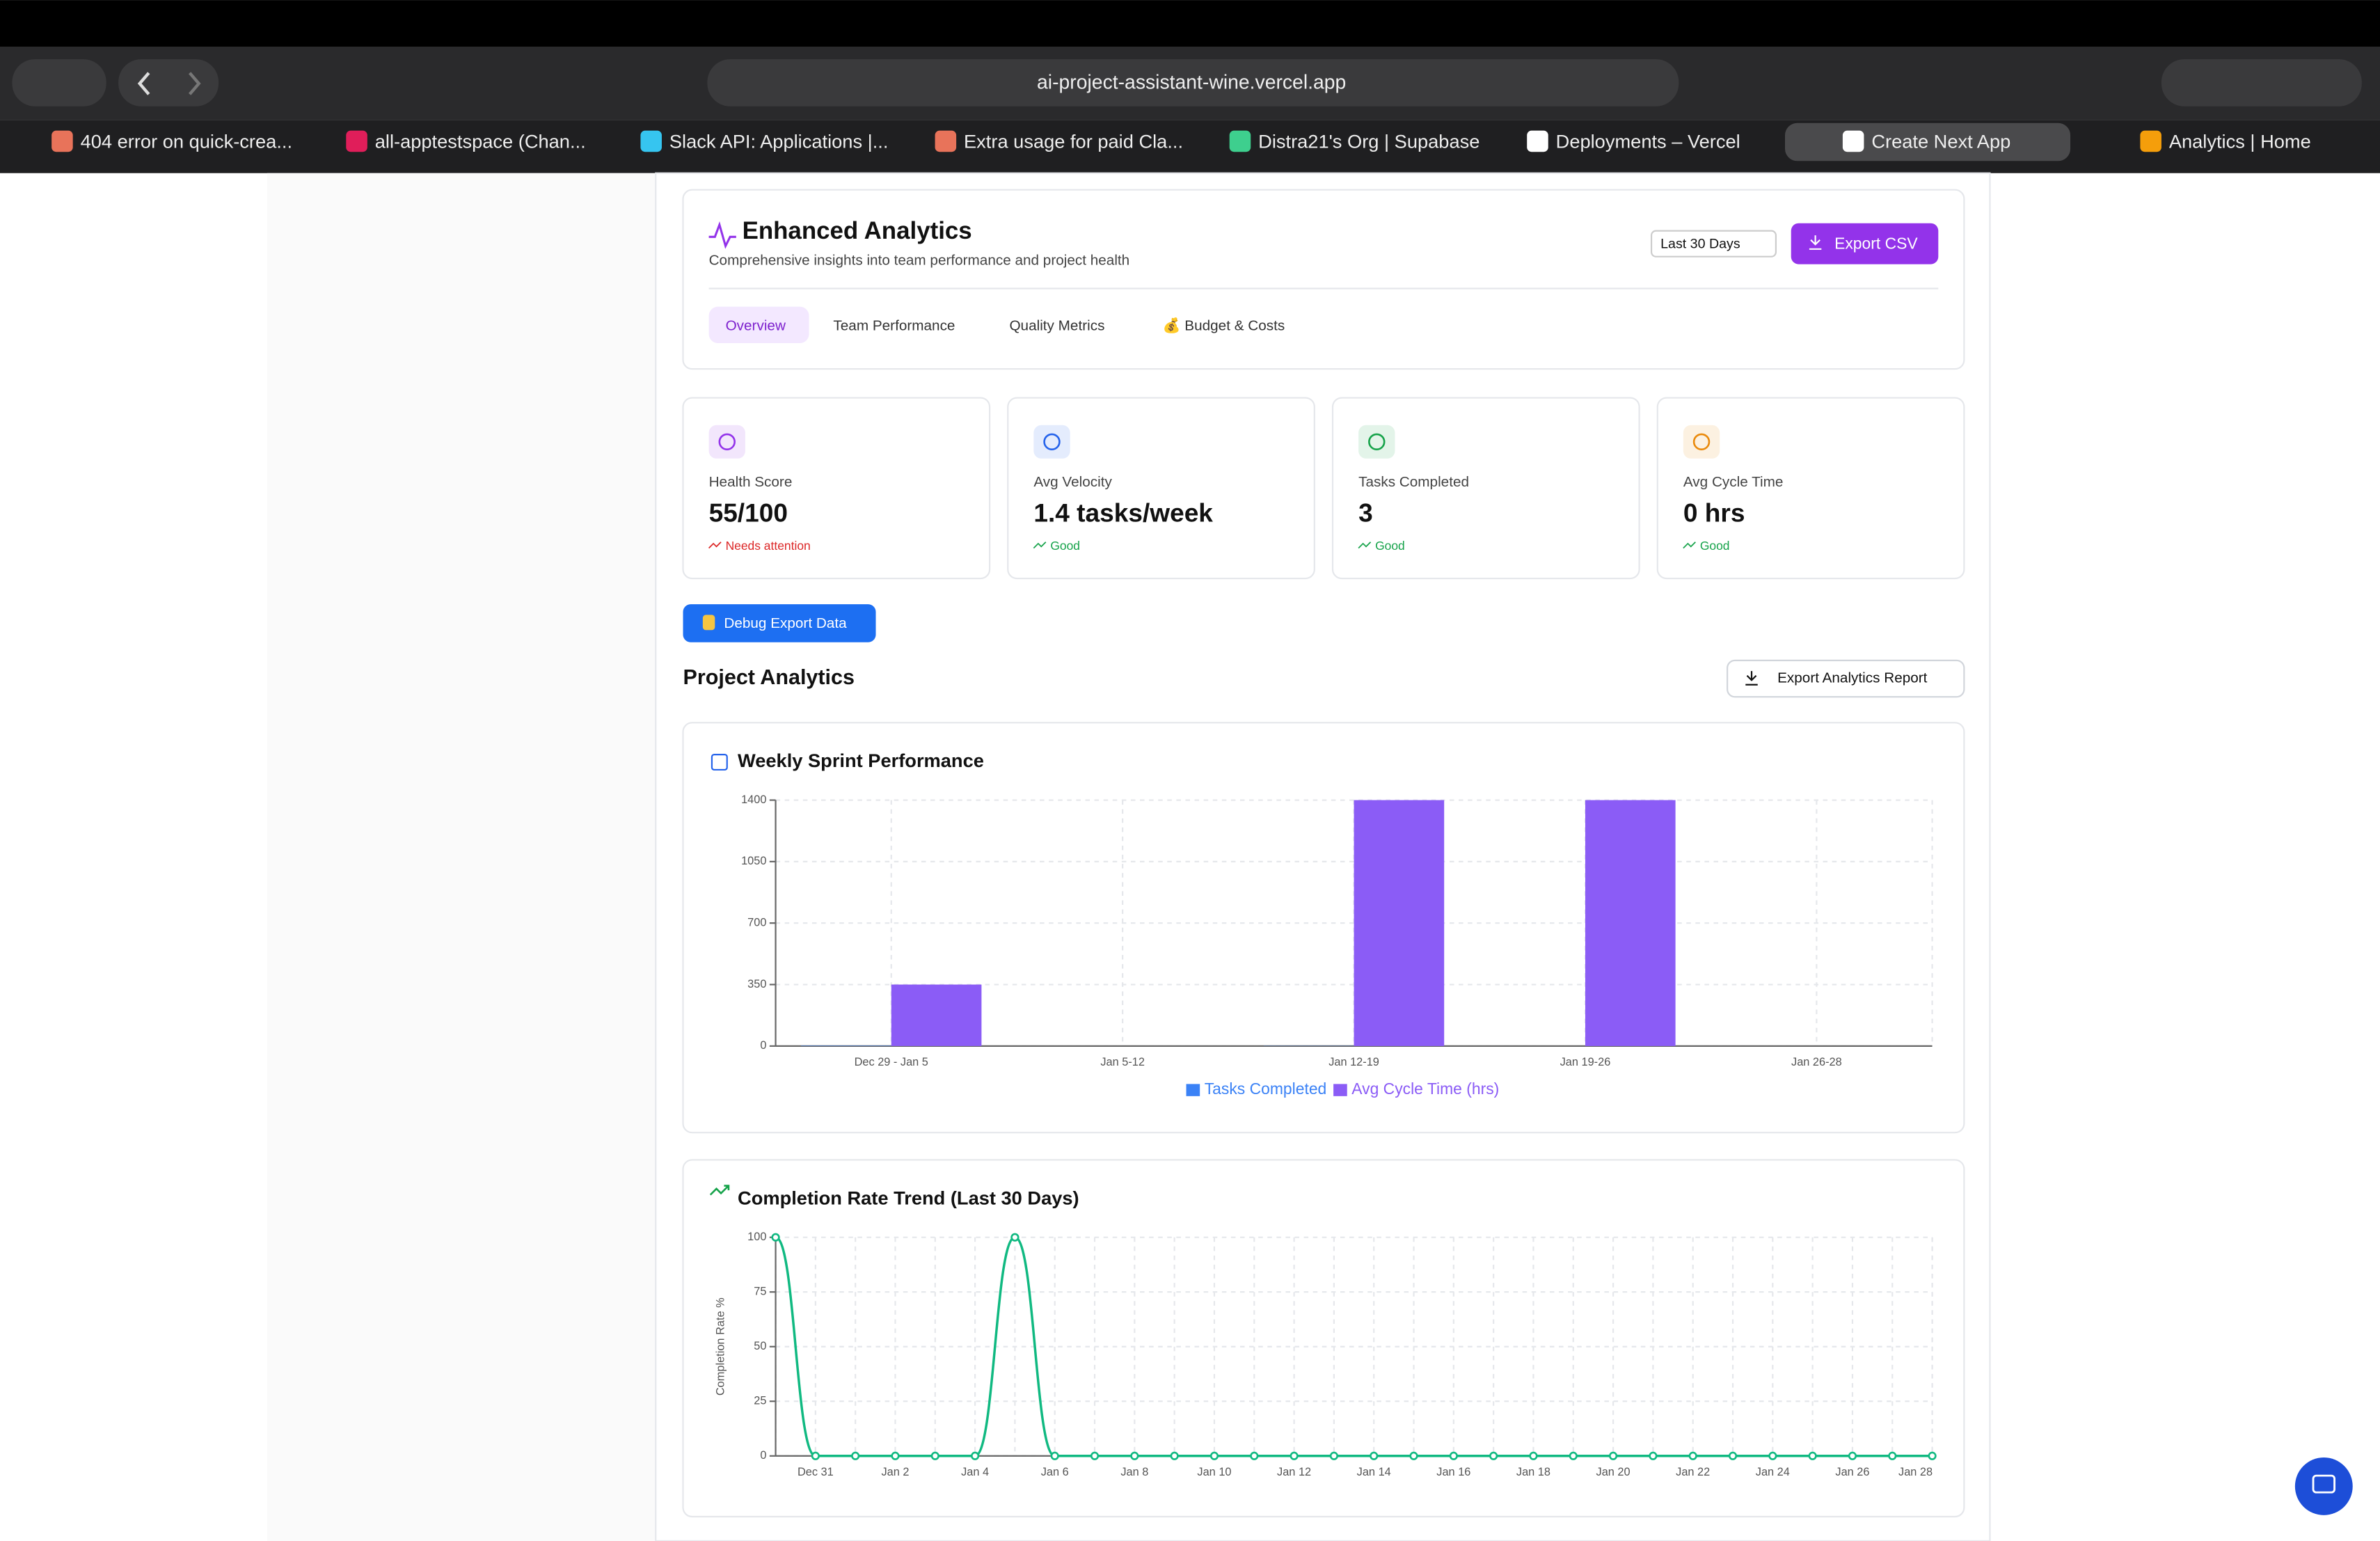 Image resolution: width=2380 pixels, height=1541 pixels. Describe the element at coordinates (1055, 1472) in the screenshot. I see `x-tick-label: Jan 6` at that location.